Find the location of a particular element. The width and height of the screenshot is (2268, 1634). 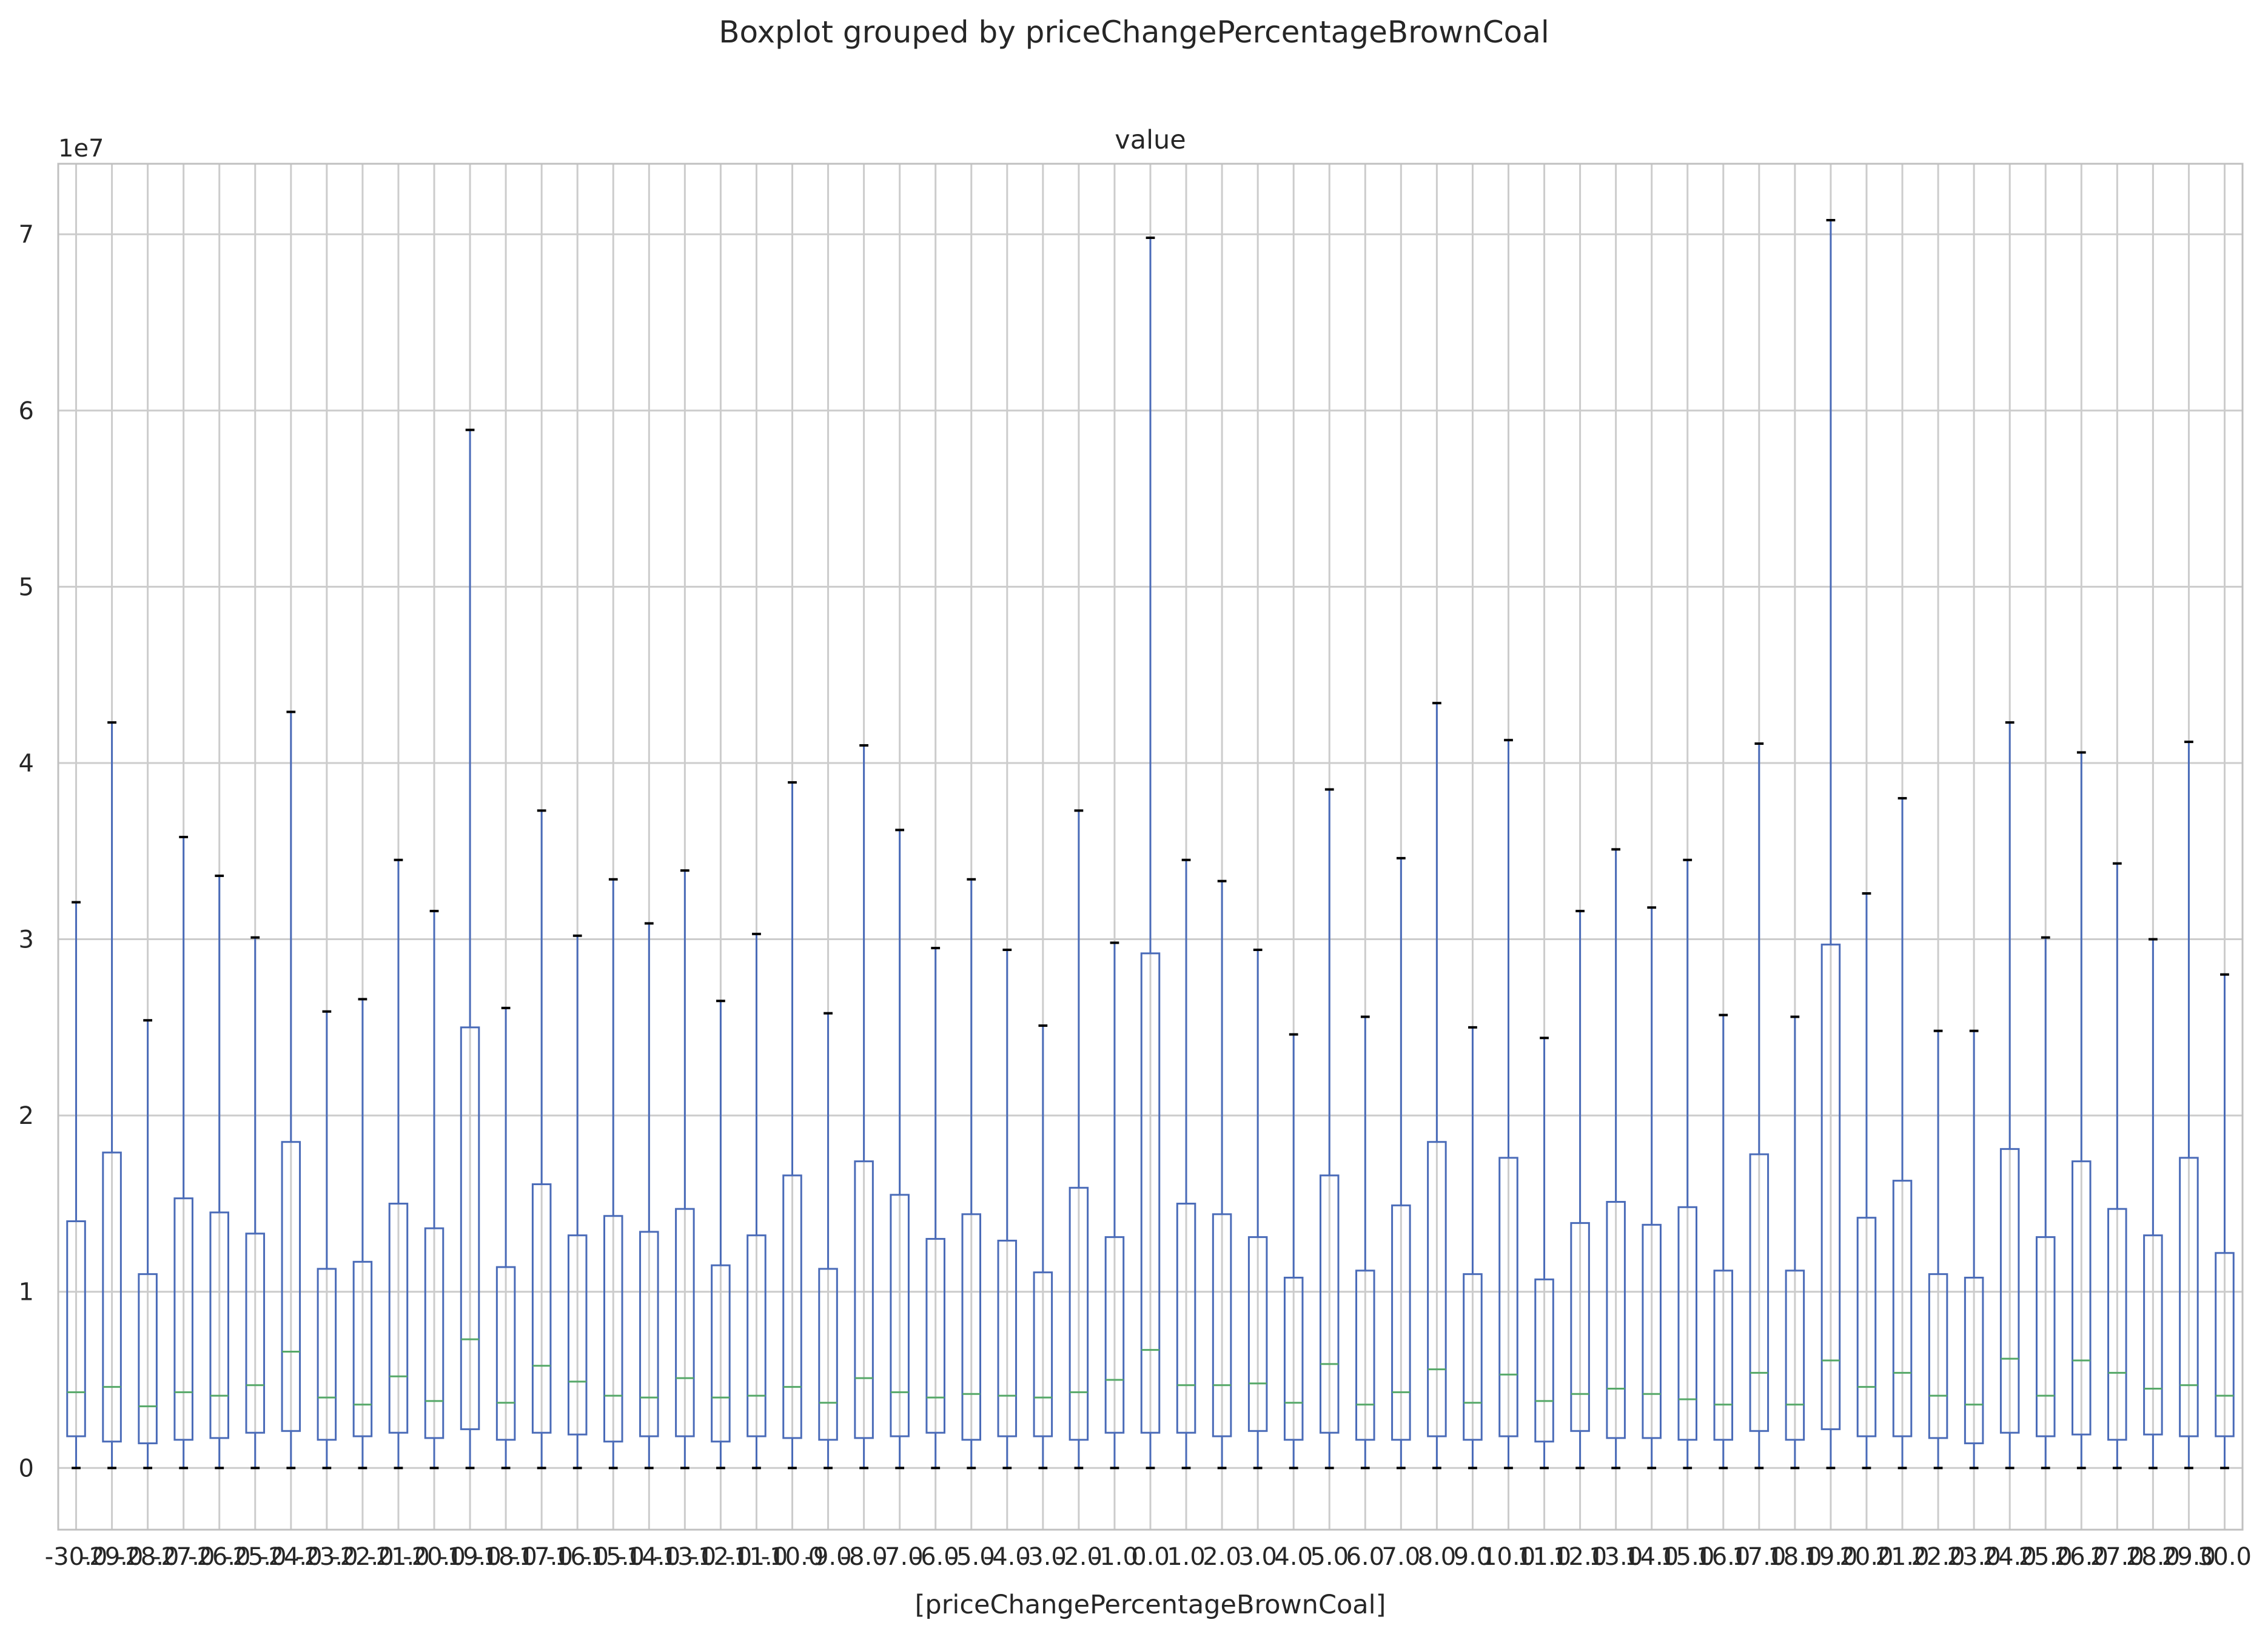

x-tick-label: -15.0 is located at coordinates (613, 1557).